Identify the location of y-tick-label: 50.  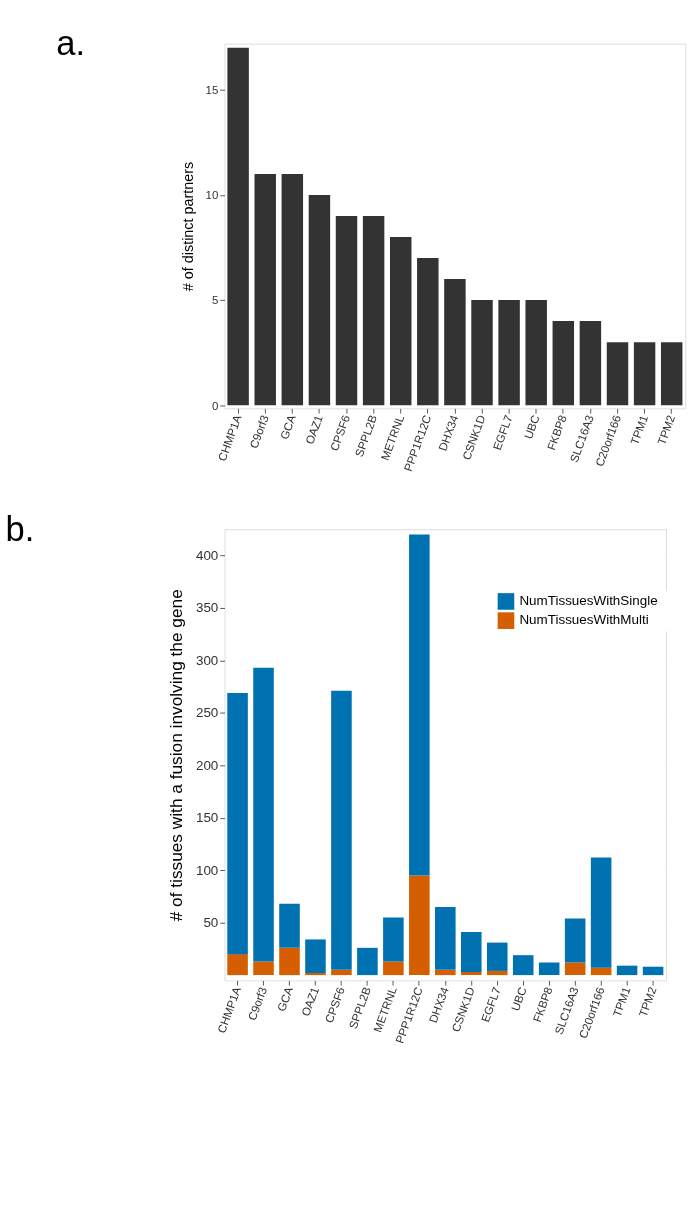
(211, 922).